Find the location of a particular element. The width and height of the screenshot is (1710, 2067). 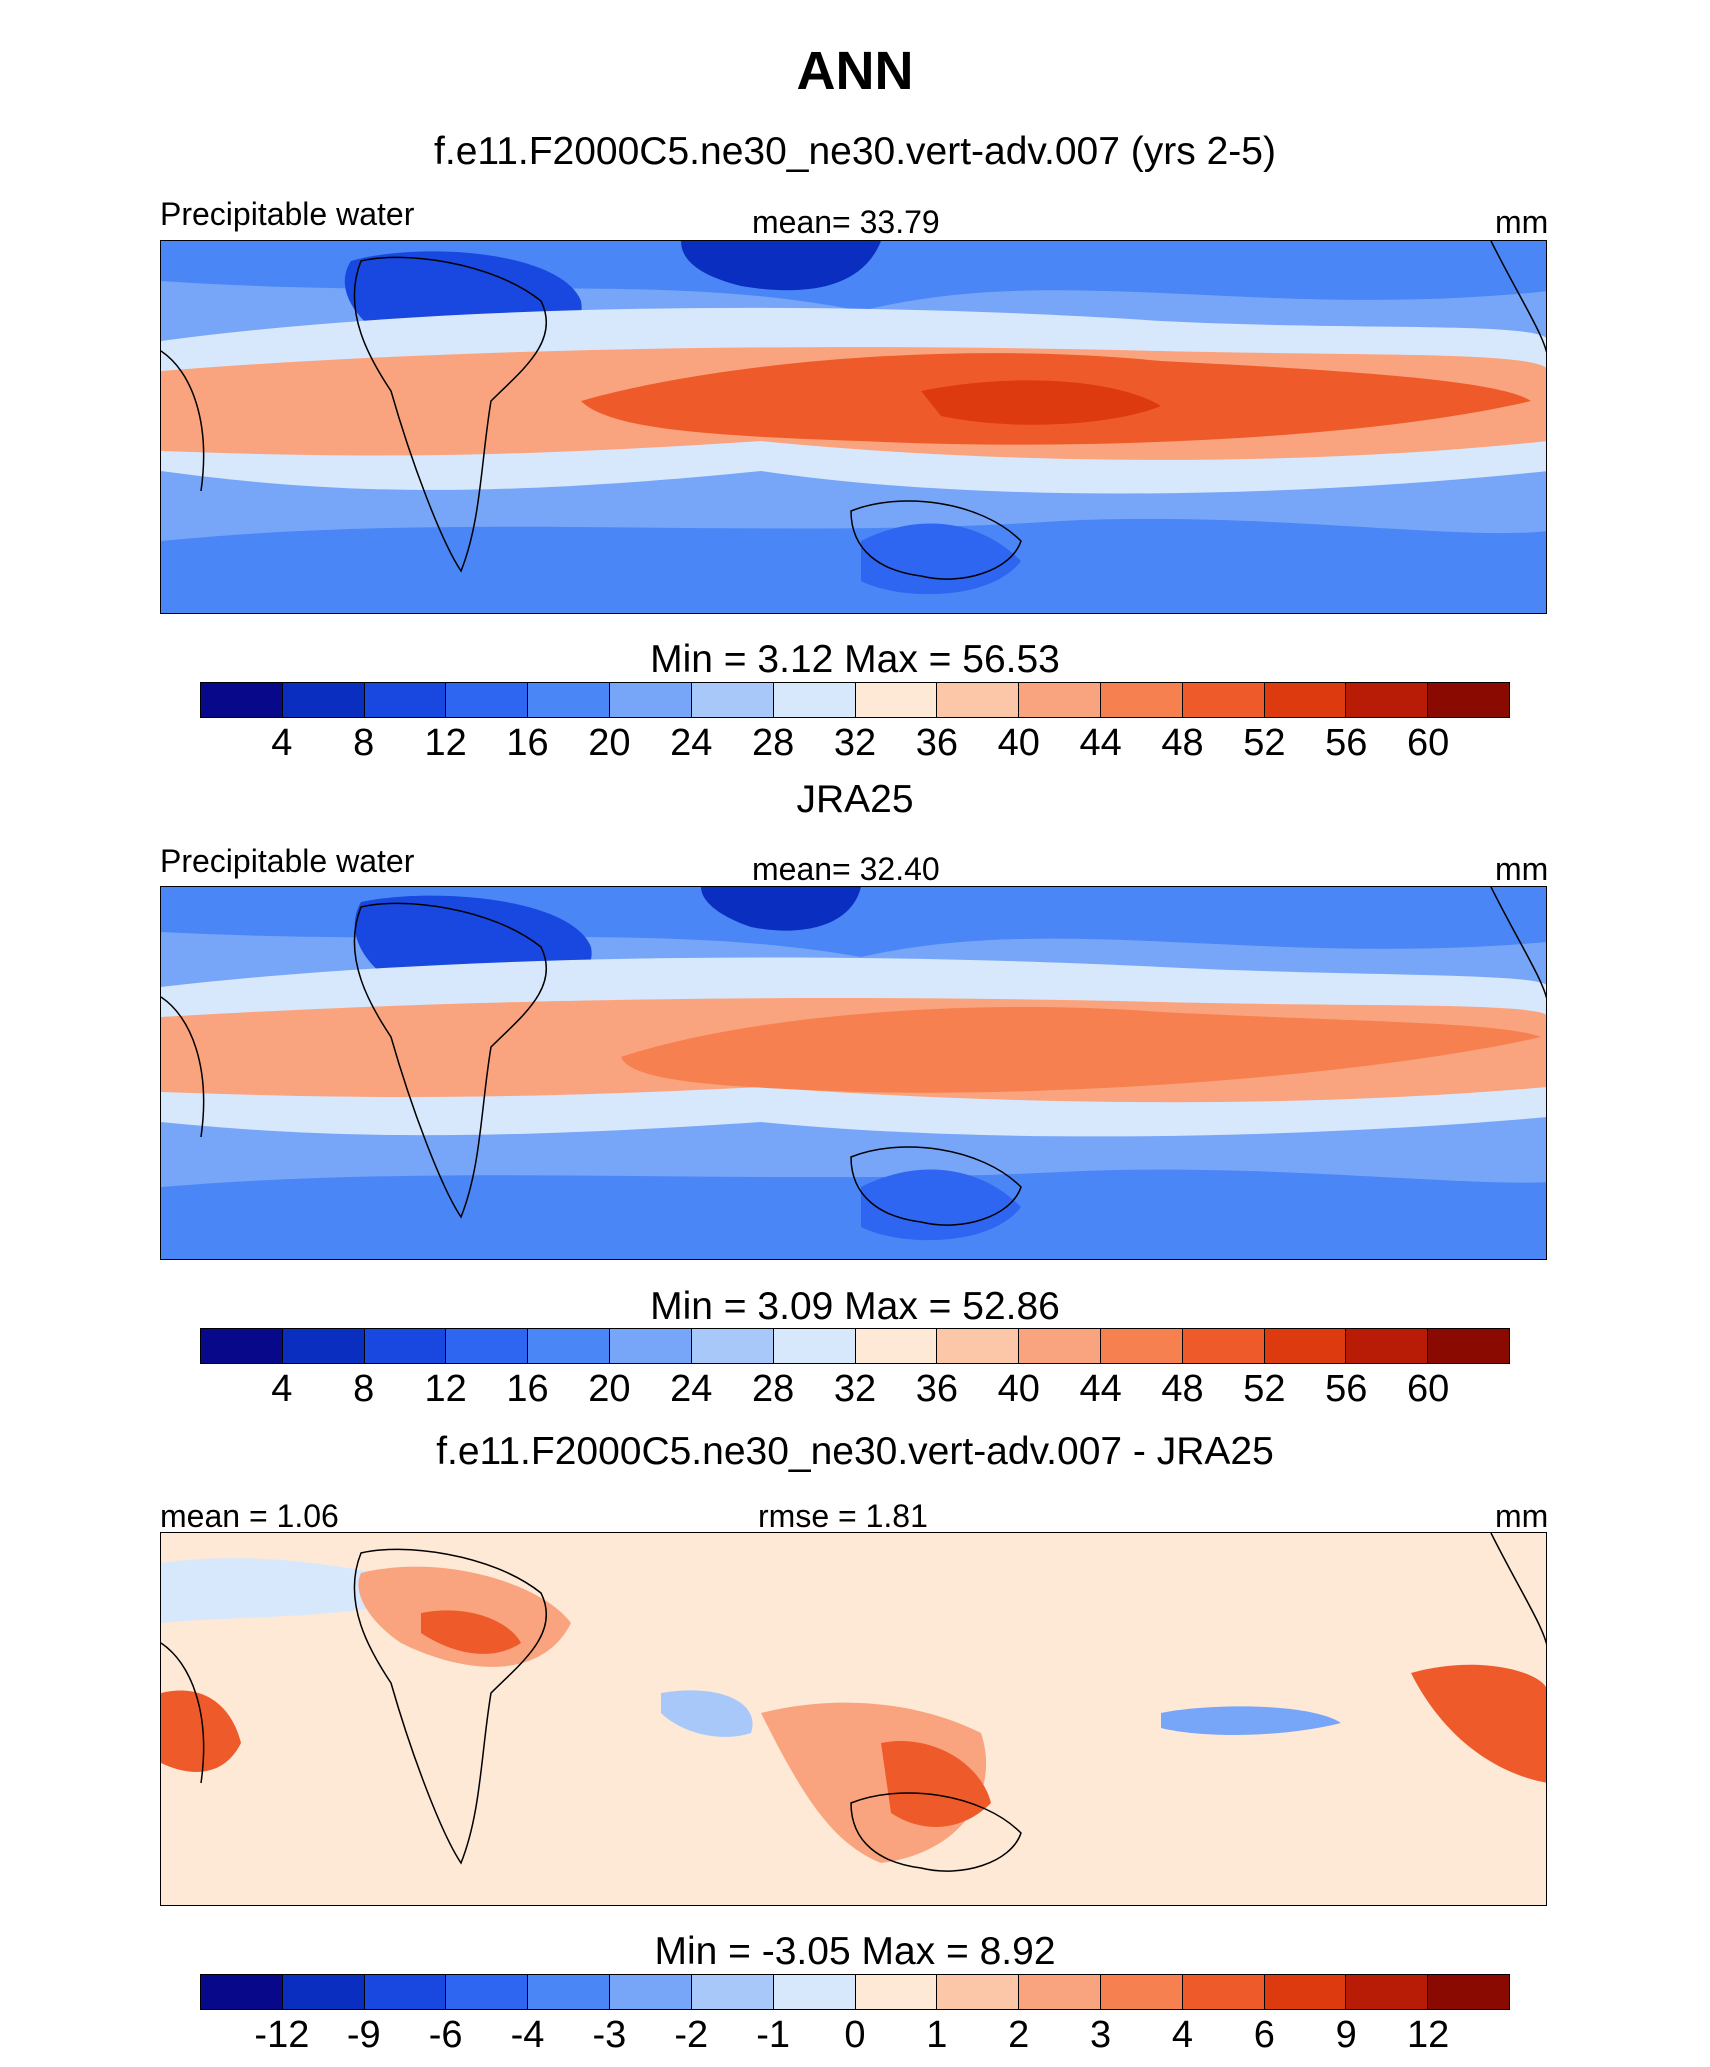

colorbar-tick-label: 60 is located at coordinates (1428, 1389).